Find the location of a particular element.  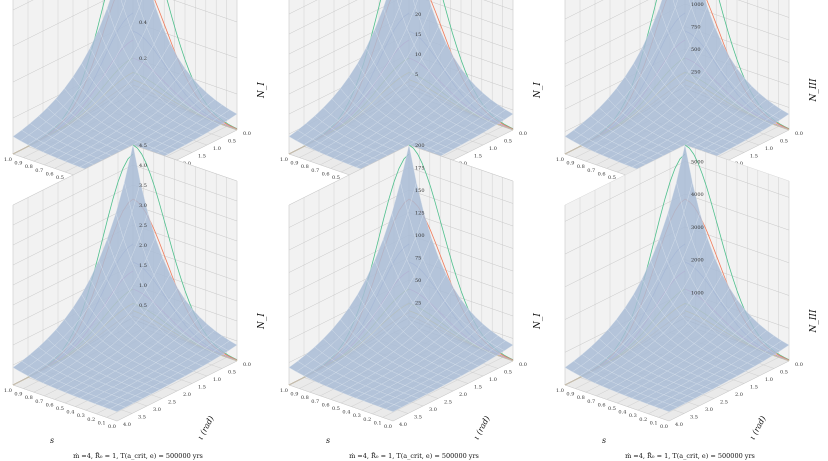

z-tick-label: 2000 is located at coordinates (697, 261).